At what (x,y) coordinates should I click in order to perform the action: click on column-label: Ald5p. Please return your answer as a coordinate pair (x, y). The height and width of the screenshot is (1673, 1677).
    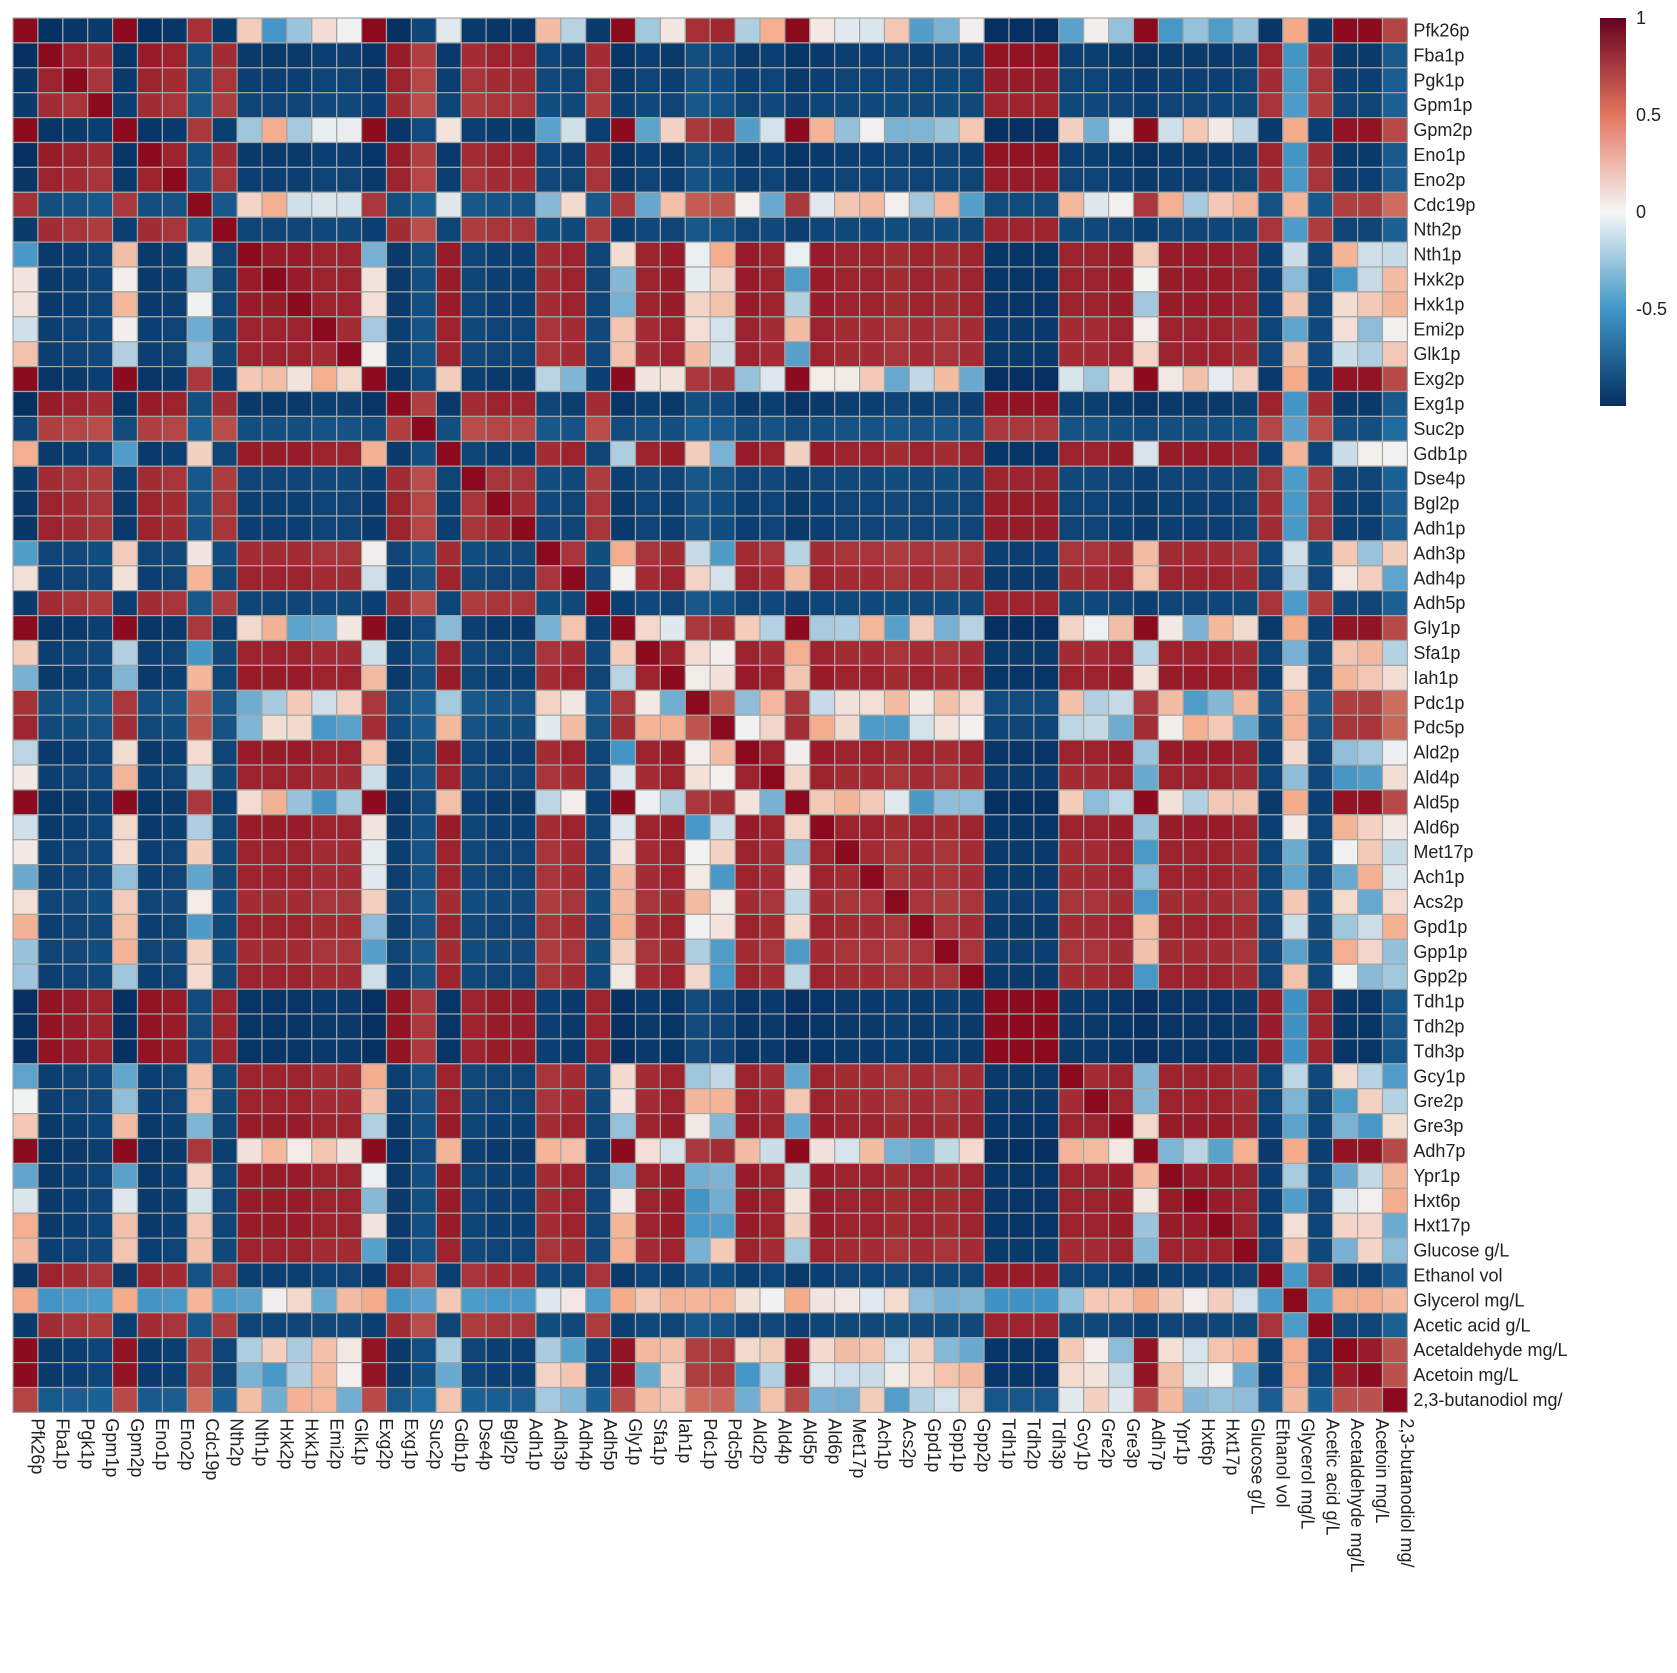
    Looking at the image, I should click on (809, 1441).